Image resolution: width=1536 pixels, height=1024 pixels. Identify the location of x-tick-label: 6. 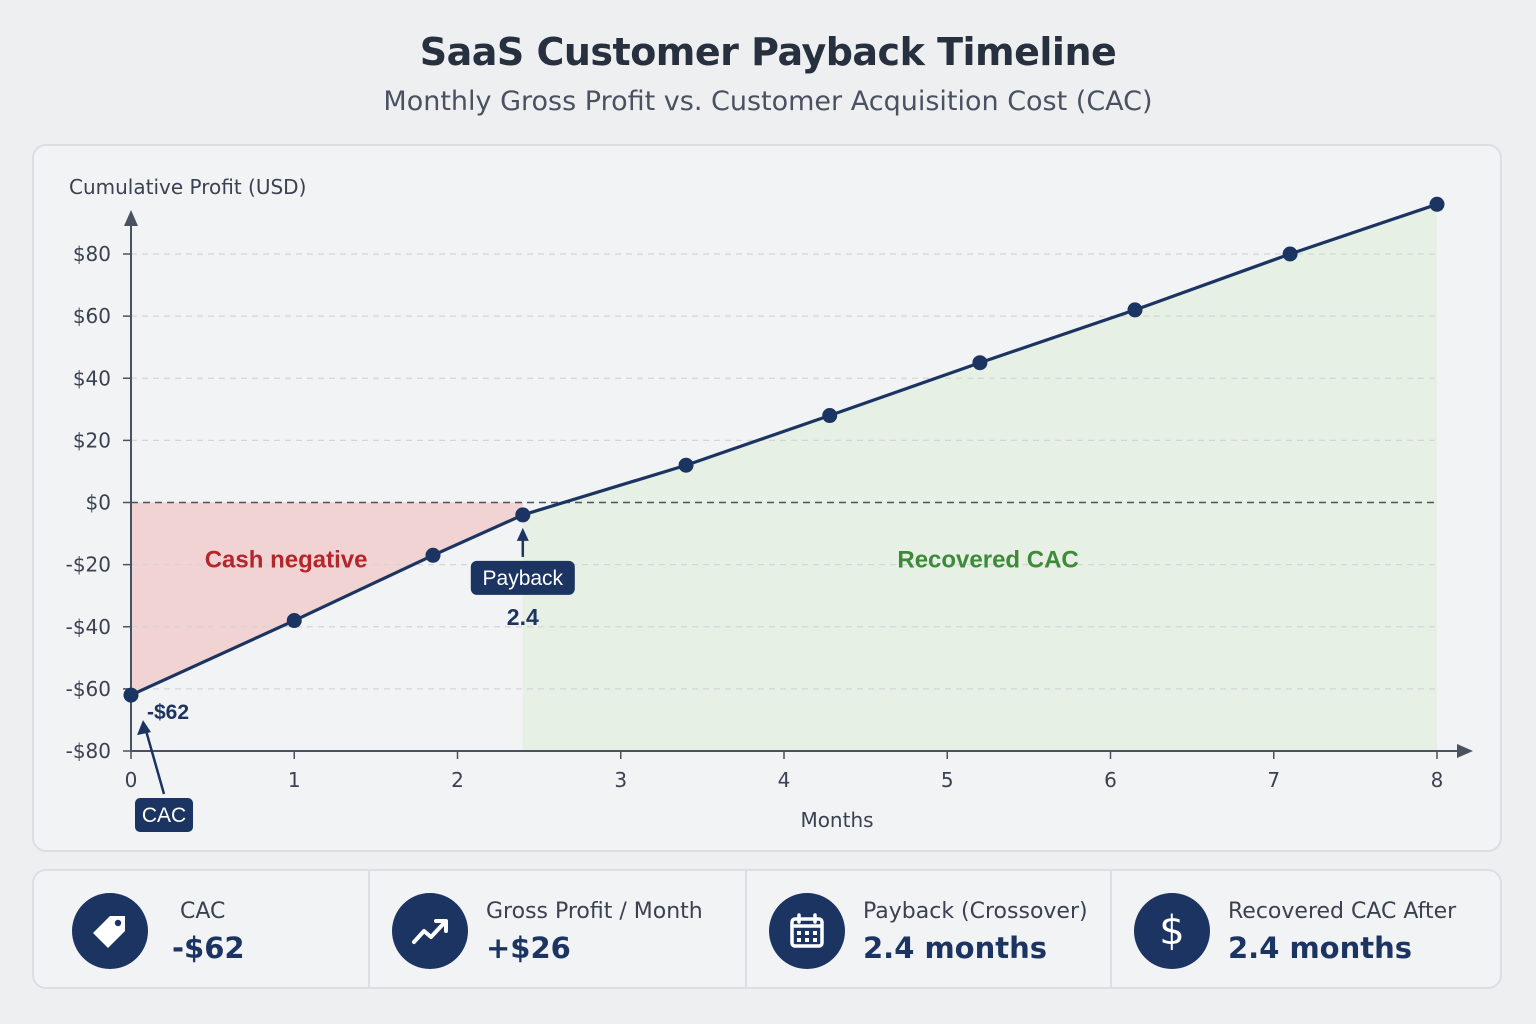
(1110, 780).